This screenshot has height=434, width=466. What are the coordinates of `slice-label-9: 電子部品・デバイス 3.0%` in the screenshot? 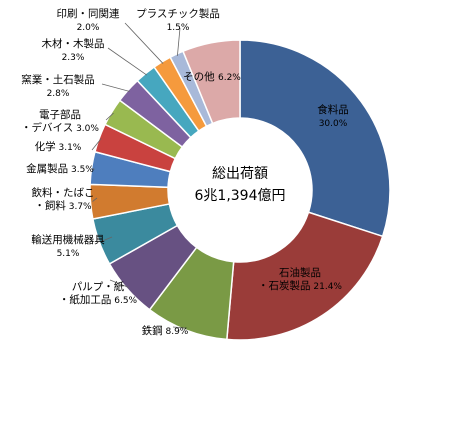 It's located at (60, 121).